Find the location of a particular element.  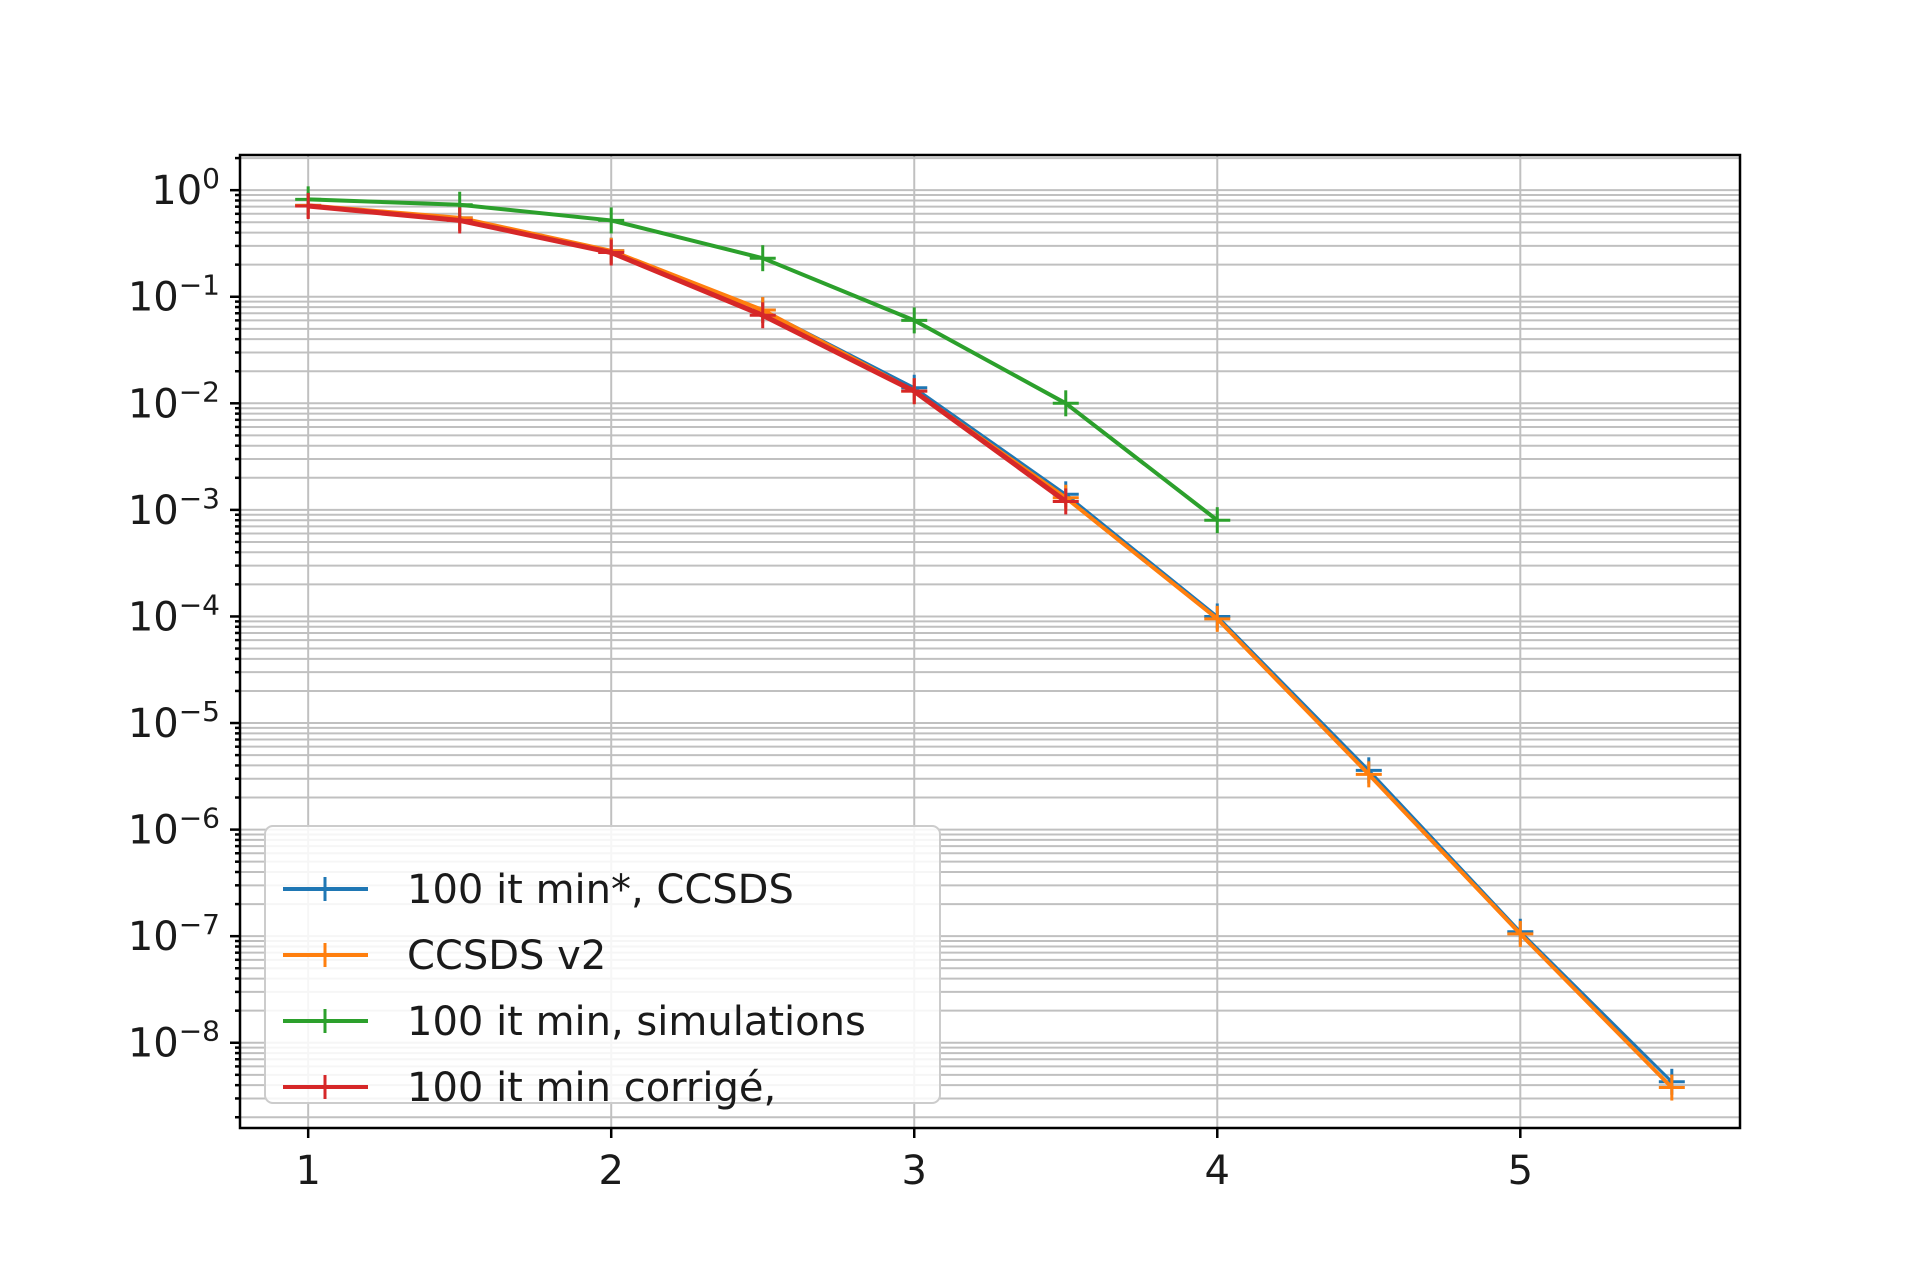

legend-label: 100 it min corrigé, is located at coordinates (591, 1088).